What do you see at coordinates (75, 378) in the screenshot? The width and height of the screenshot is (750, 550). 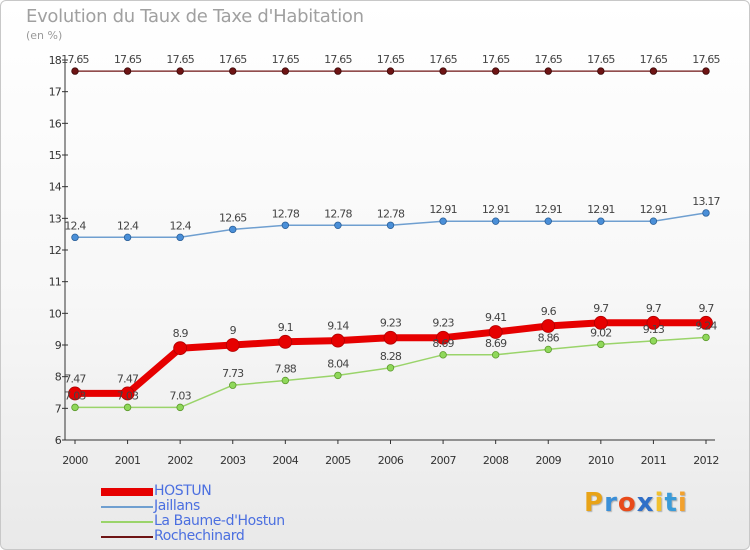 I see `data-label: 7.47` at bounding box center [75, 378].